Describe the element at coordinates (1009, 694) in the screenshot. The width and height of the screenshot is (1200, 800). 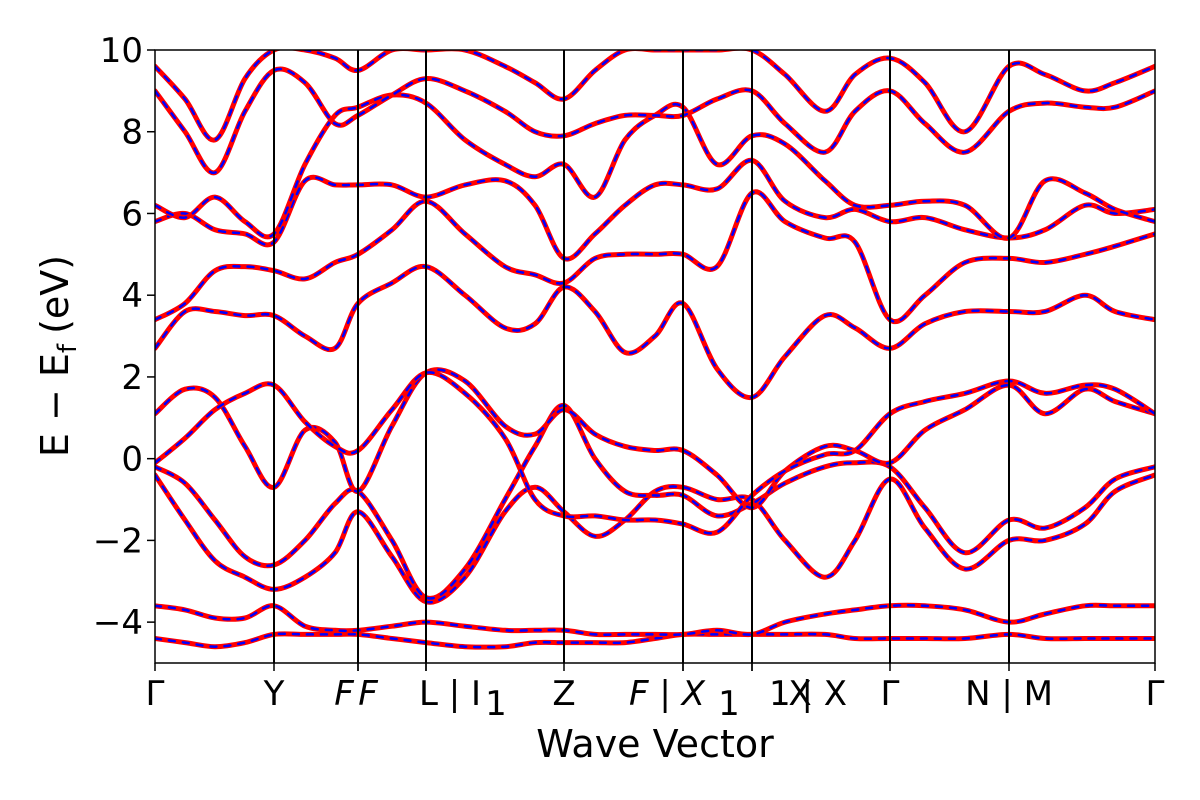
I see `x-tick-label-13: N | M` at that location.